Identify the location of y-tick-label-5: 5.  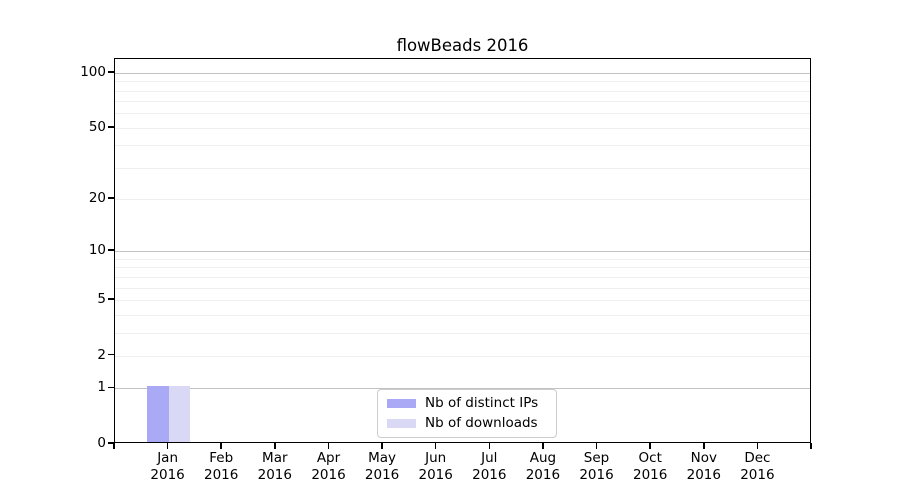
(101, 298).